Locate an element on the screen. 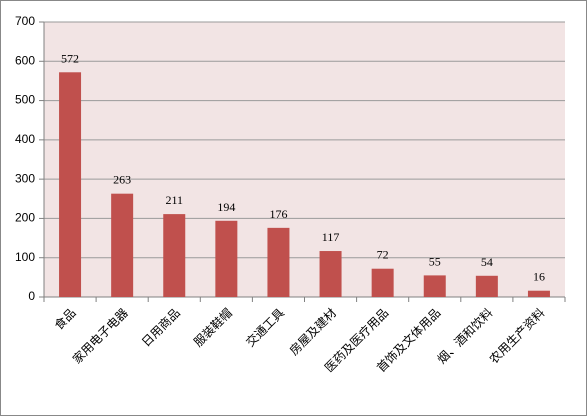  y-tick-label: 200 is located at coordinates (25, 218).